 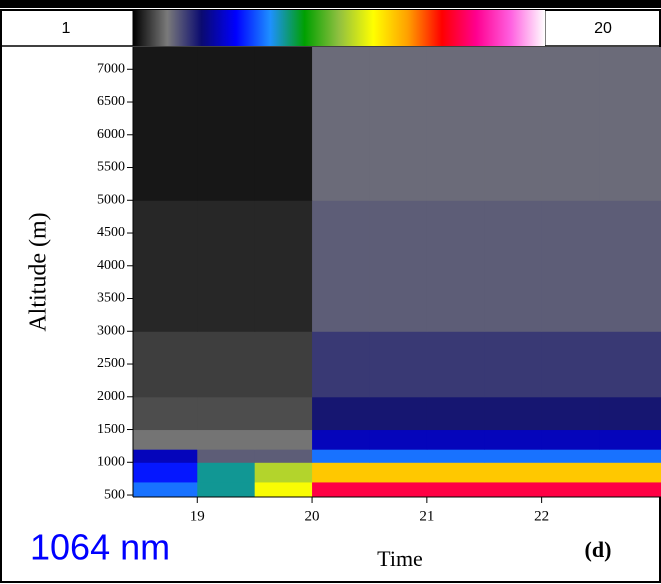 I want to click on colorbar-max-label: 20, so click(x=603, y=28).